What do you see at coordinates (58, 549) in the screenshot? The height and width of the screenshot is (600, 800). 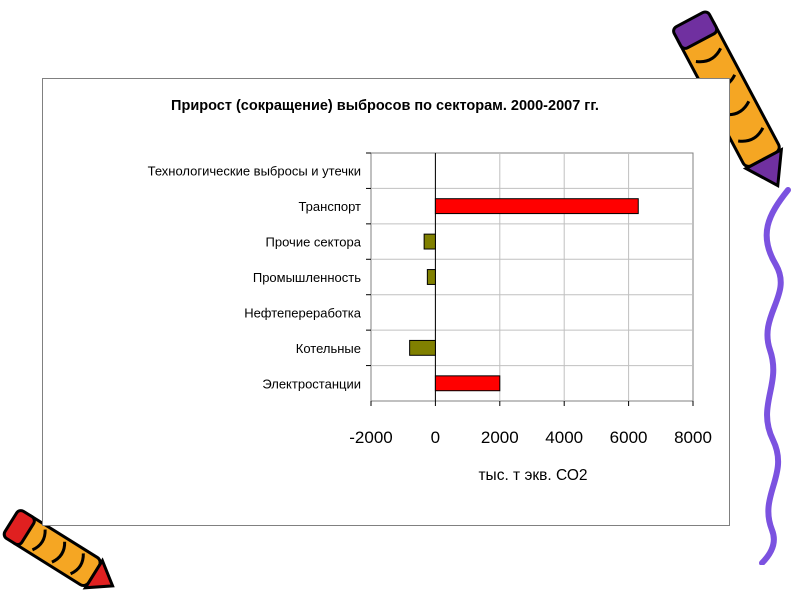 I see `crayon-icon` at bounding box center [58, 549].